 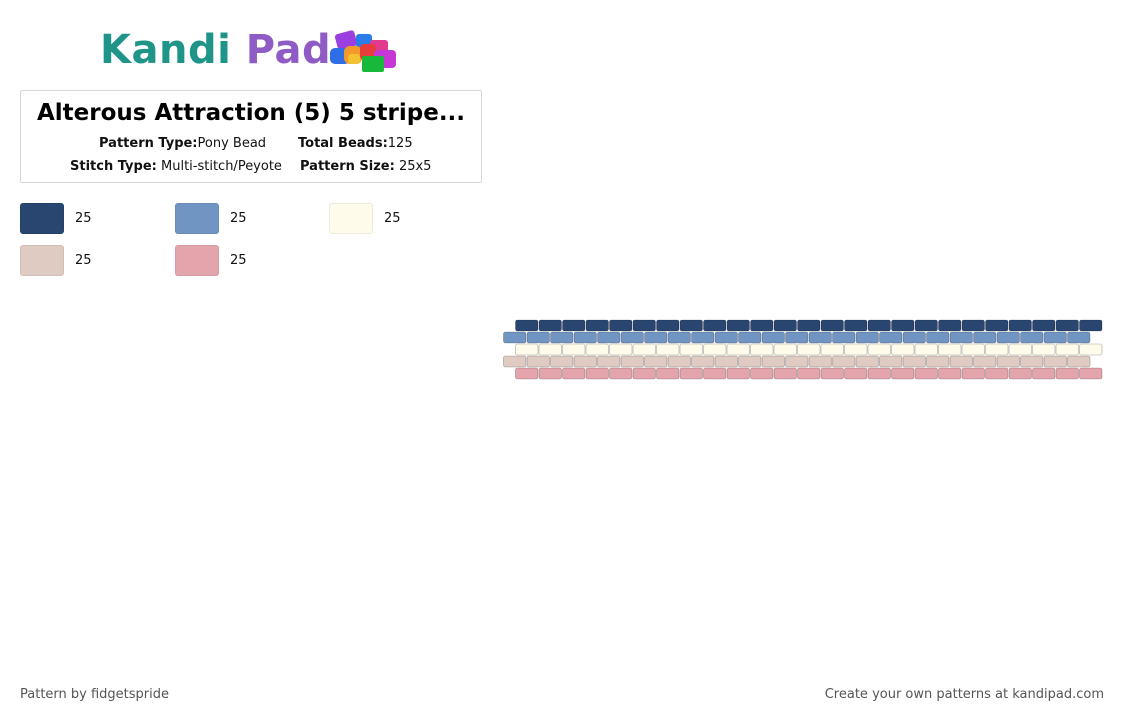 I want to click on total-beads-label: Total Beads:, so click(x=343, y=143).